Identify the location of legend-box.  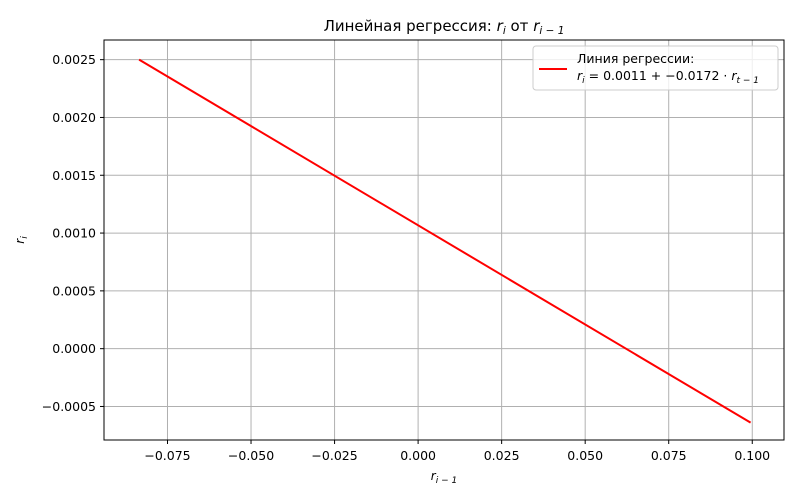
(655, 68).